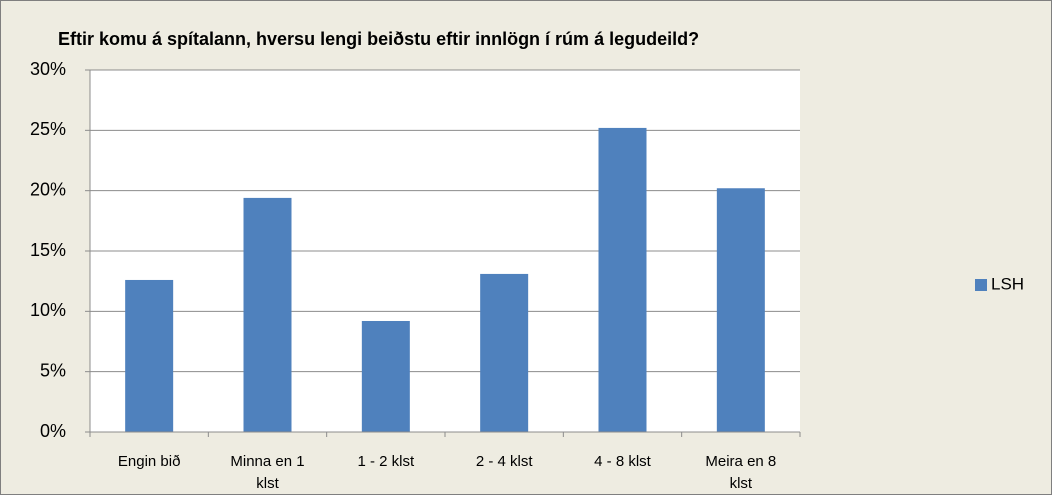 Image resolution: width=1052 pixels, height=495 pixels. Describe the element at coordinates (623, 461) in the screenshot. I see `x-tick-label: 4 - 8 klst` at that location.